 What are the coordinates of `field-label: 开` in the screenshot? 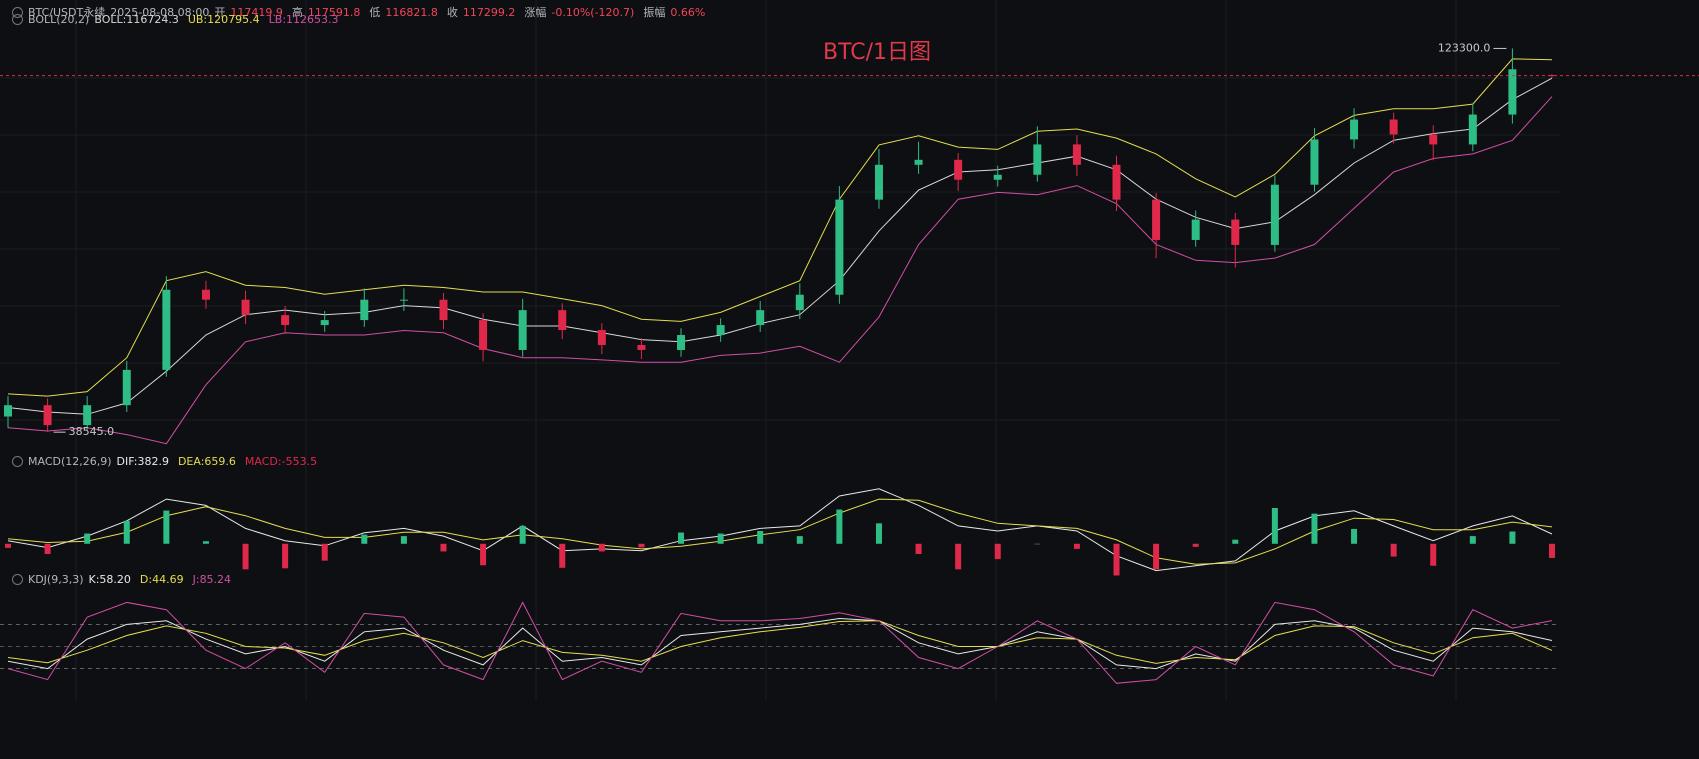 It's located at (220, 12).